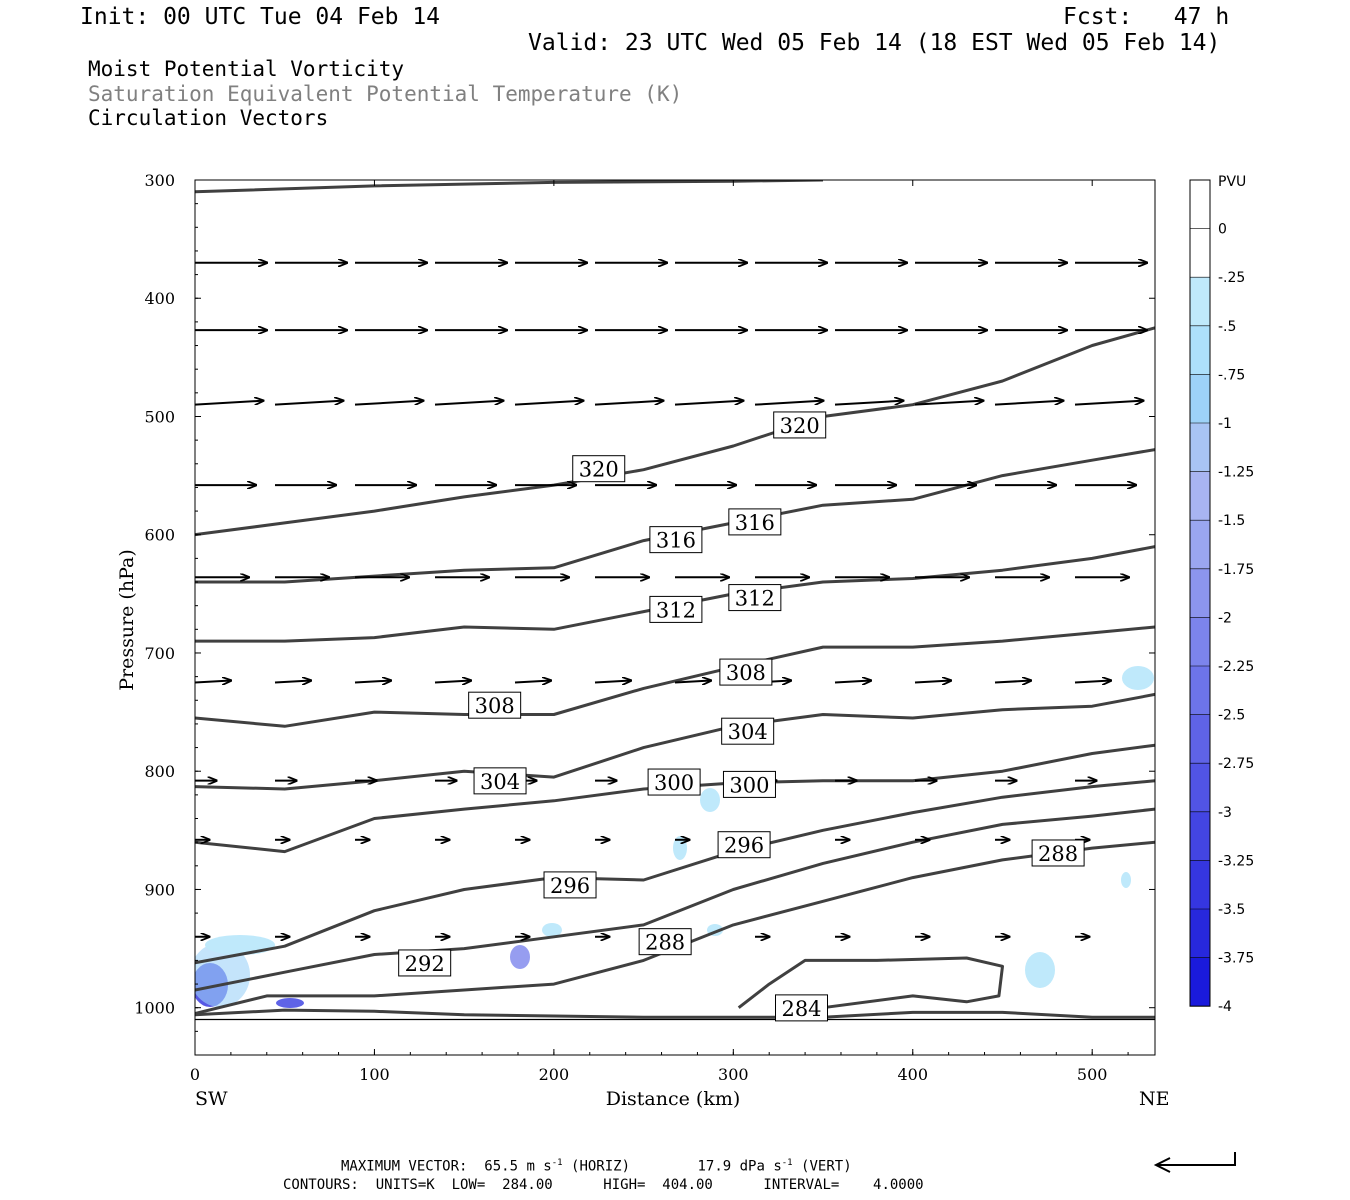 The height and width of the screenshot is (1200, 1350). Describe the element at coordinates (1231, 521) in the screenshot. I see `colorbar-label: -1.5` at that location.